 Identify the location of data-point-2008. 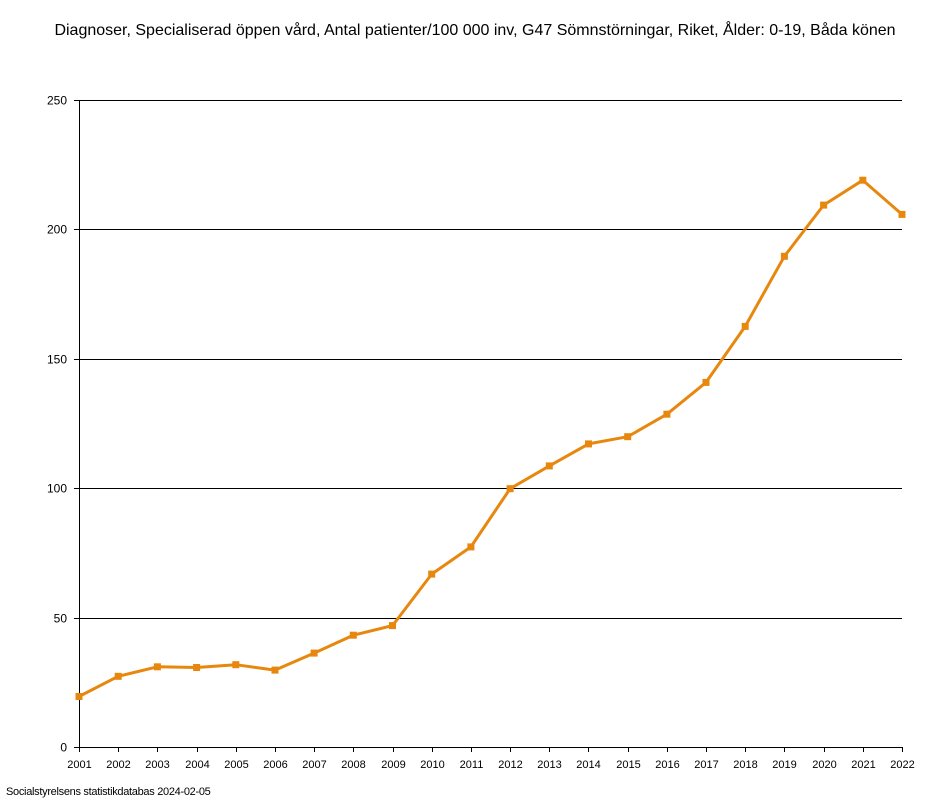
(353, 635).